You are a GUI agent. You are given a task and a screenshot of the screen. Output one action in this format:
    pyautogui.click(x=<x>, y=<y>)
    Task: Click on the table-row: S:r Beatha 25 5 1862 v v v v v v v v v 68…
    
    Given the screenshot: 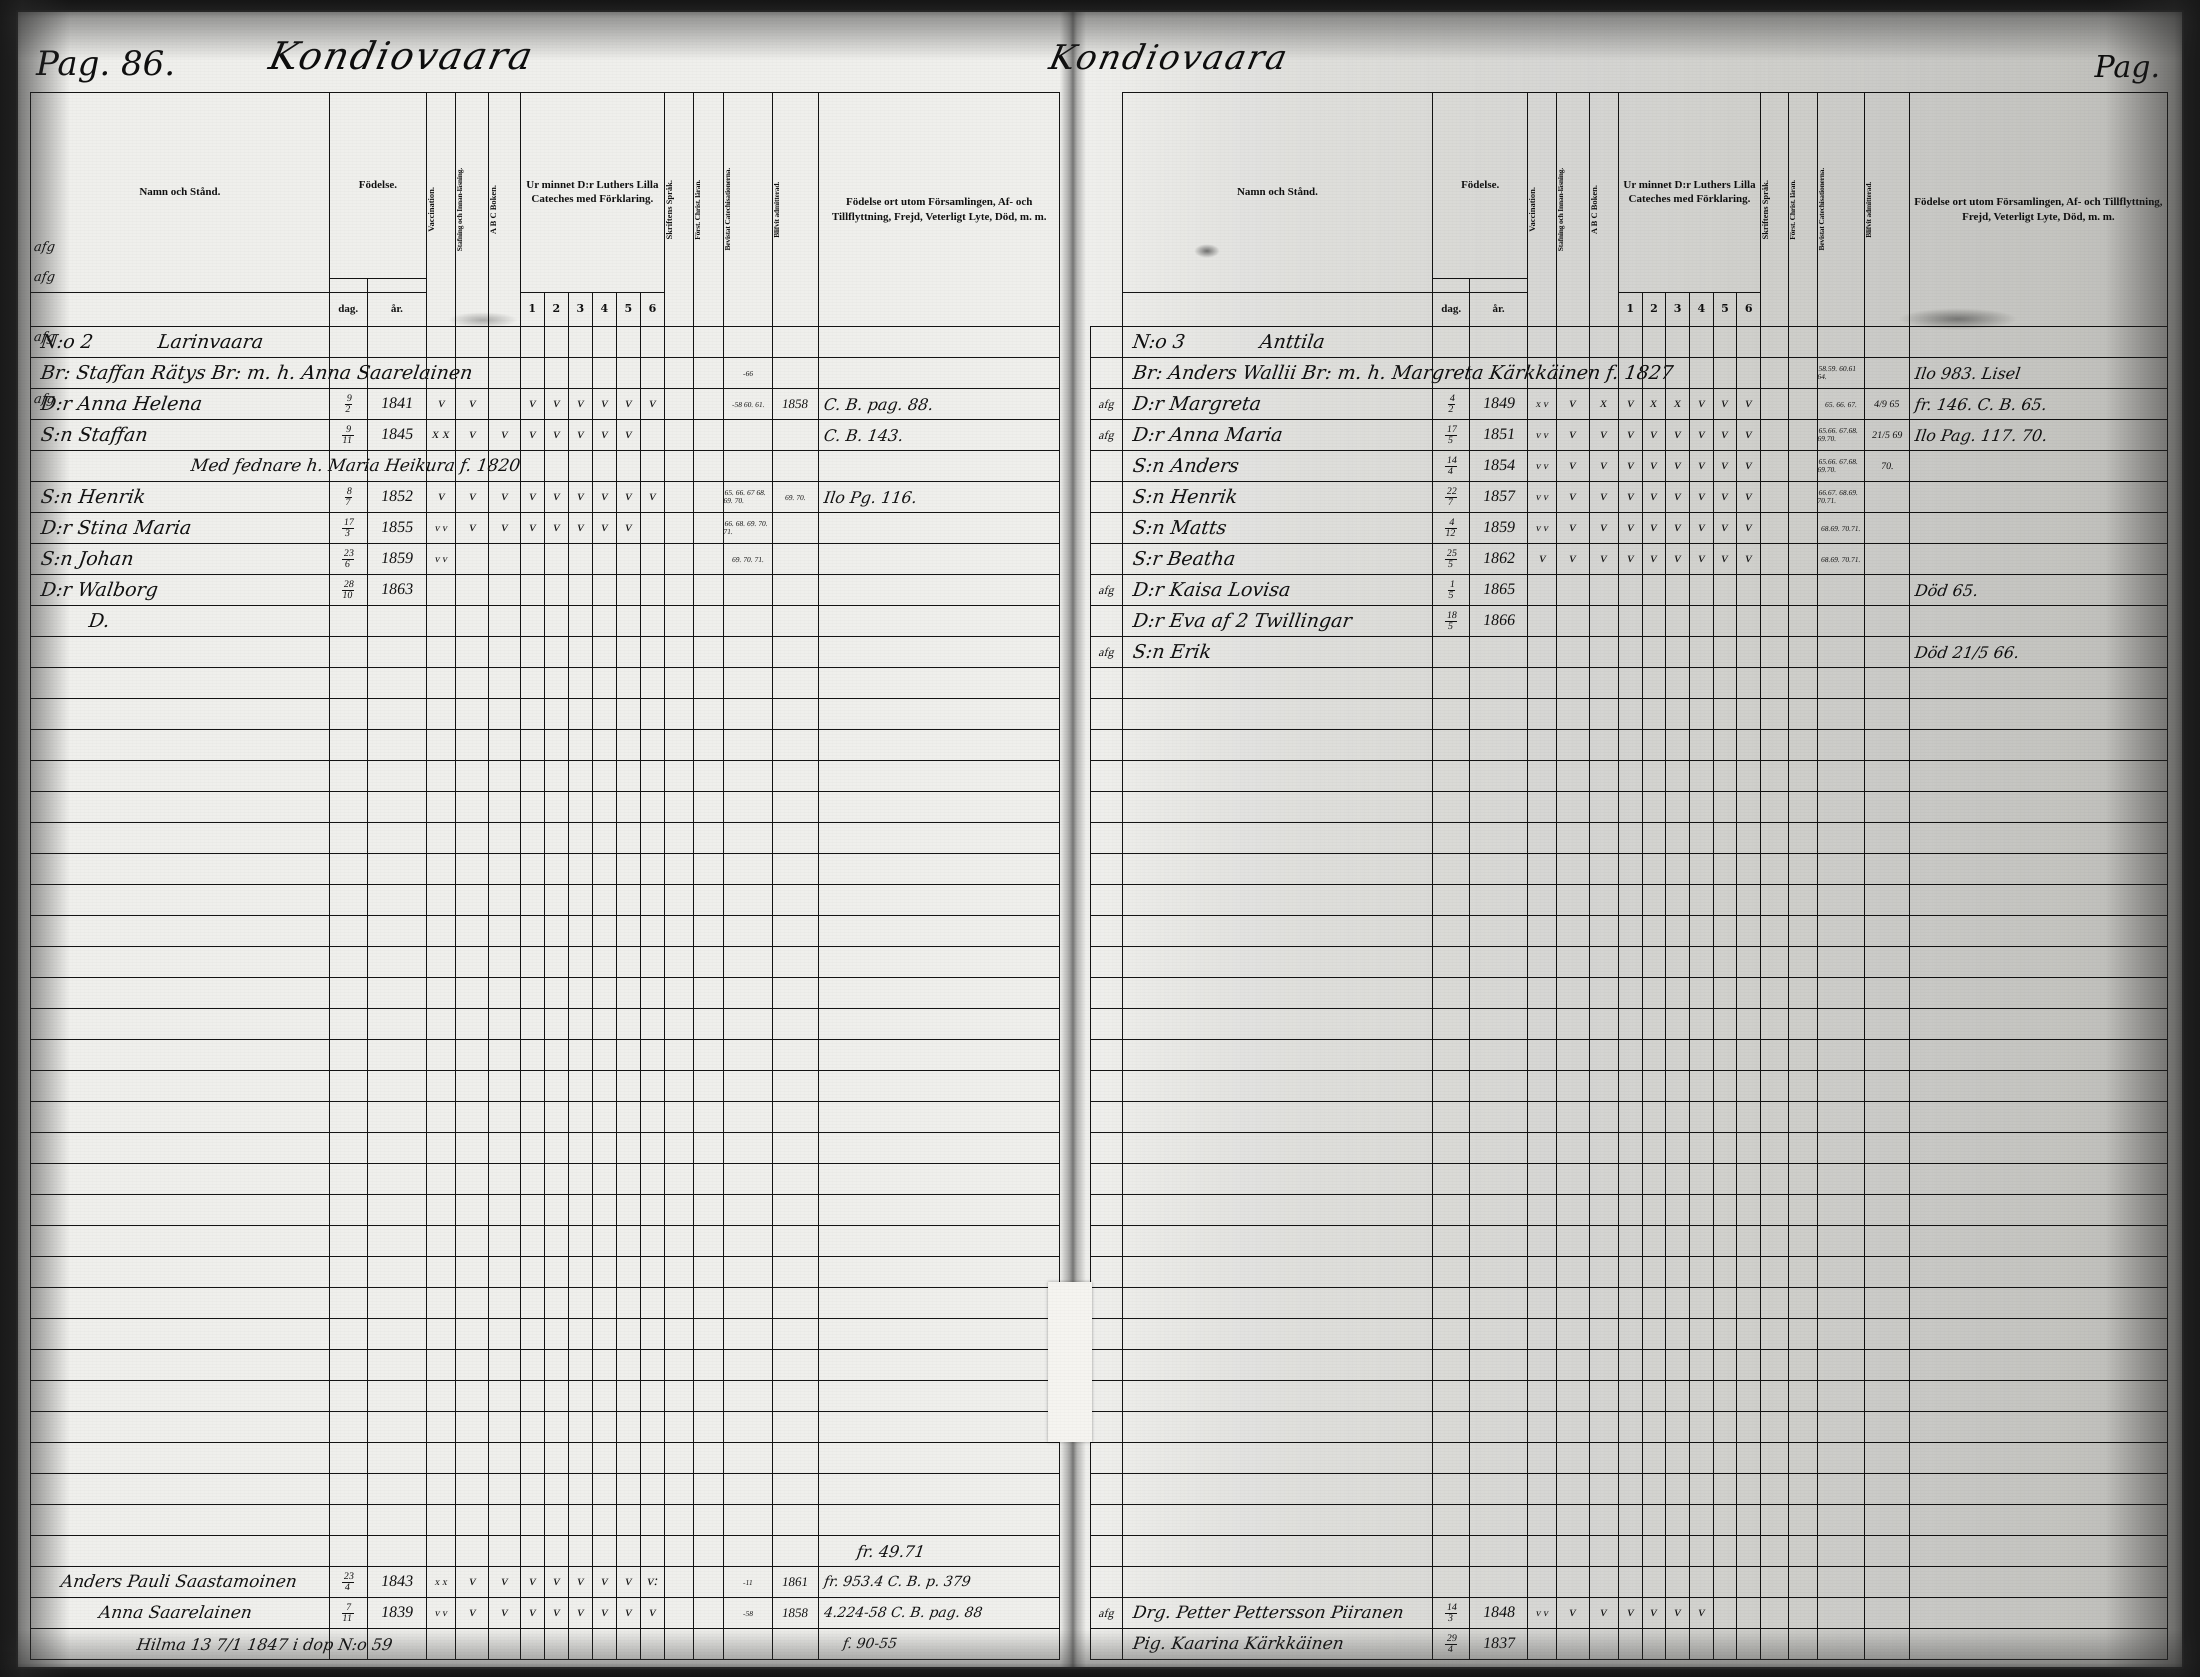 What is the action you would take?
    pyautogui.click(x=1629, y=559)
    